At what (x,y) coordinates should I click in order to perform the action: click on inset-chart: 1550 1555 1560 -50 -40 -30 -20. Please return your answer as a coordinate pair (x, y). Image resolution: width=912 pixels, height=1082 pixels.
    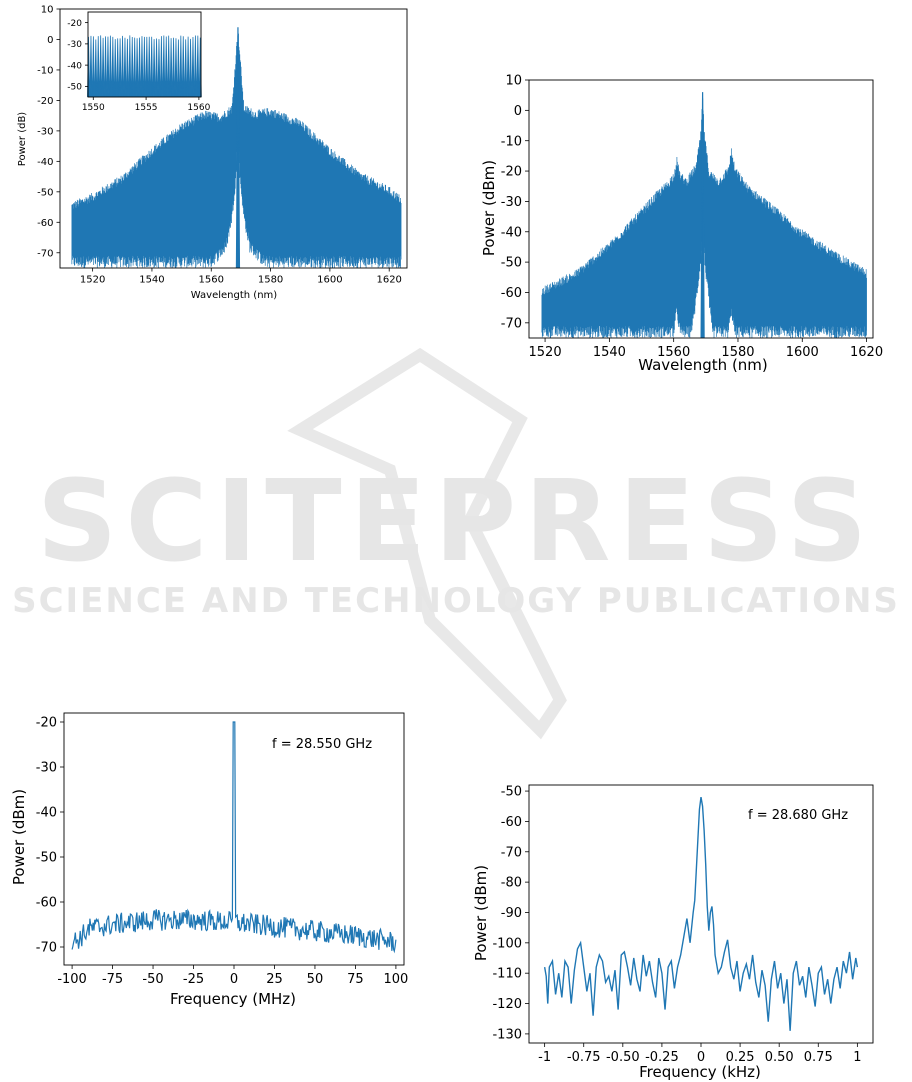
    Looking at the image, I should click on (139, 62).